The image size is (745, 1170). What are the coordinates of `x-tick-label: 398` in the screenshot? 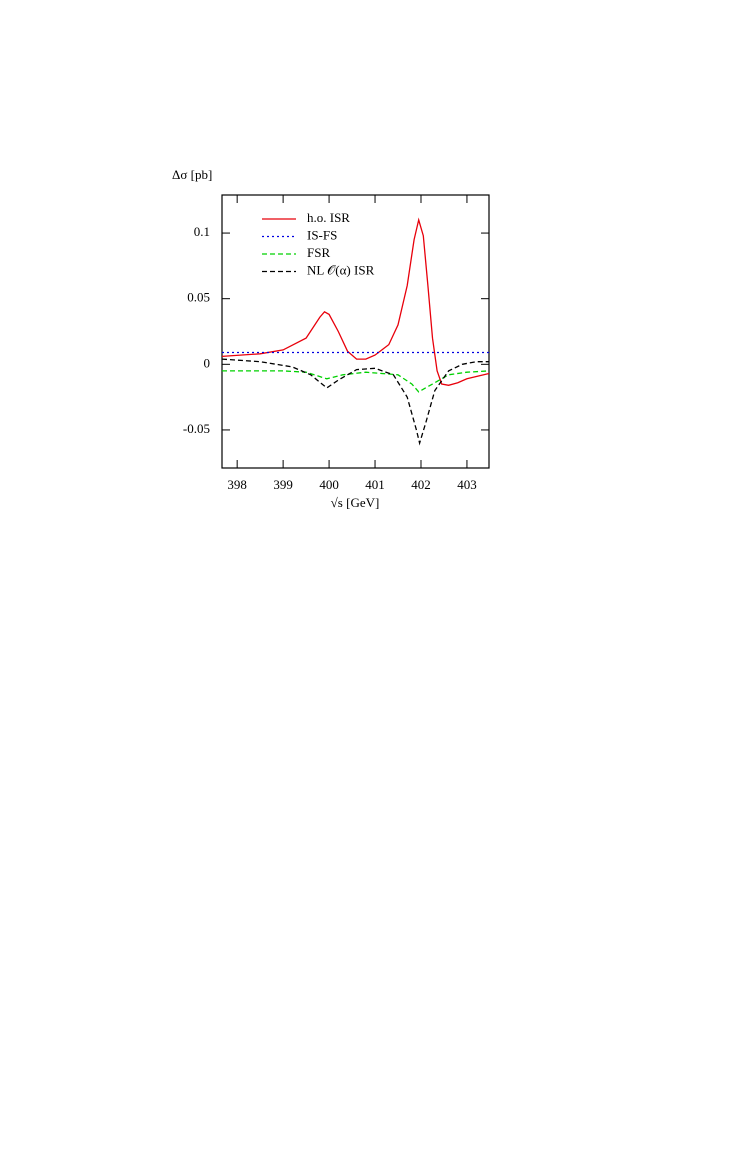 It's located at (237, 484).